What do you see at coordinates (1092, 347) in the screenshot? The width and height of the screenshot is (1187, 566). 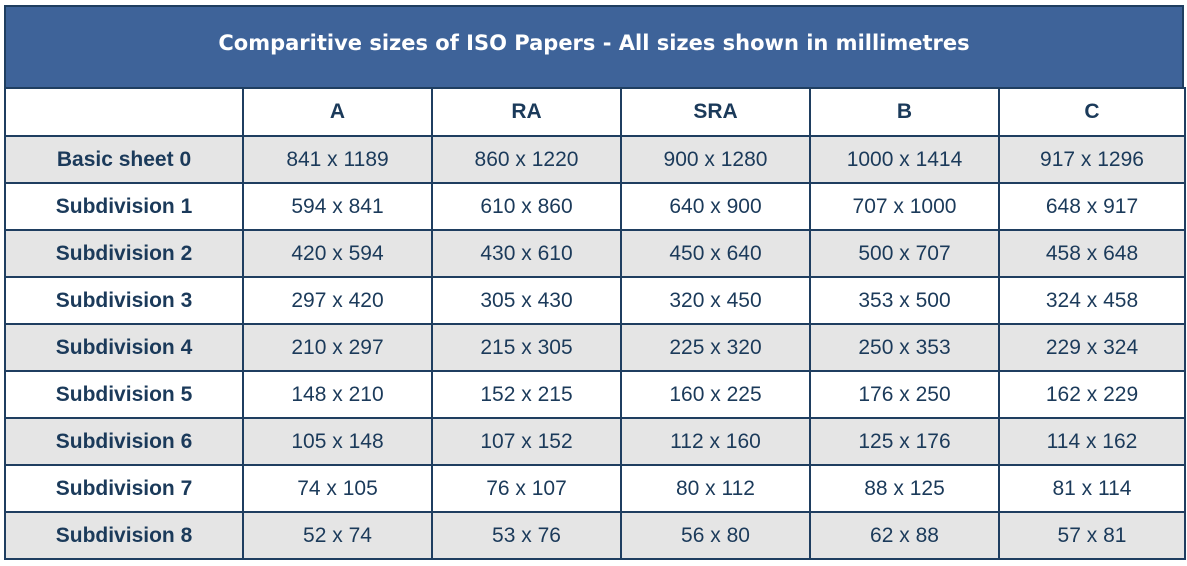 I see `size-cell: 229 x 324` at bounding box center [1092, 347].